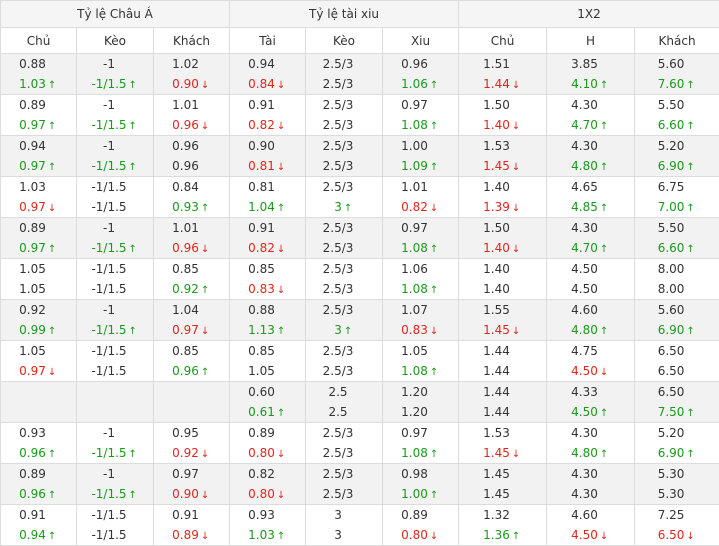  Describe the element at coordinates (584, 433) in the screenshot. I see `opening-odds-value: 4.30` at that location.